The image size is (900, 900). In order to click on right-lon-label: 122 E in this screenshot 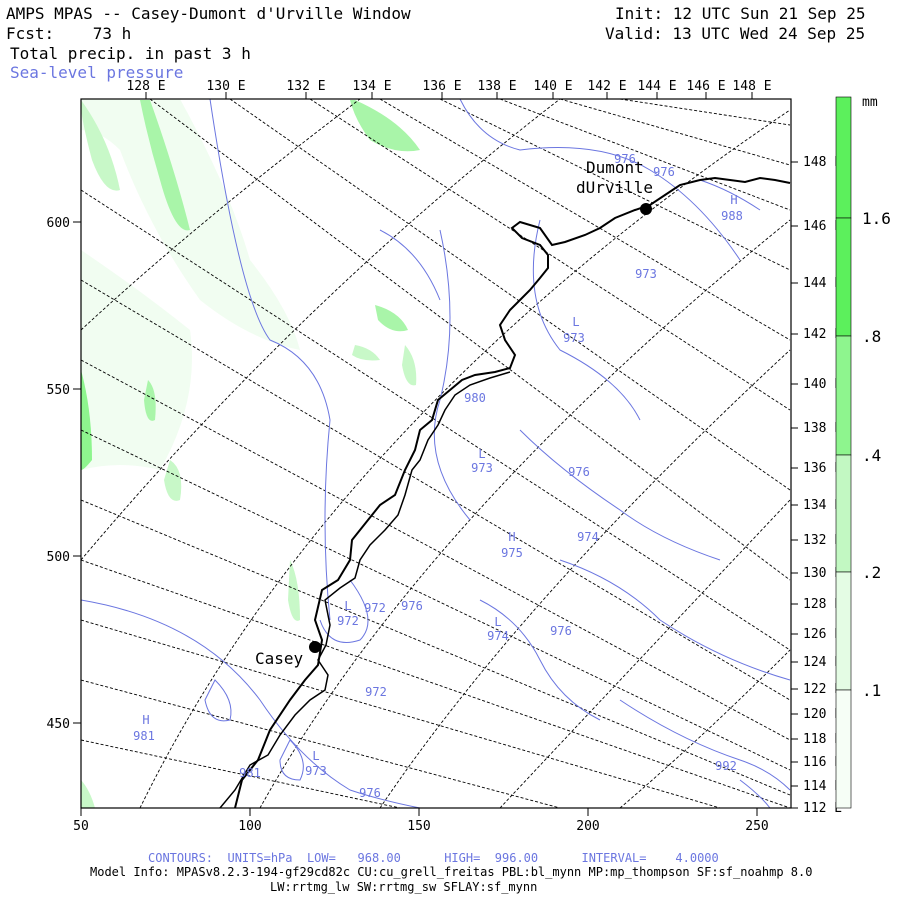, I will do `click(822, 689)`.